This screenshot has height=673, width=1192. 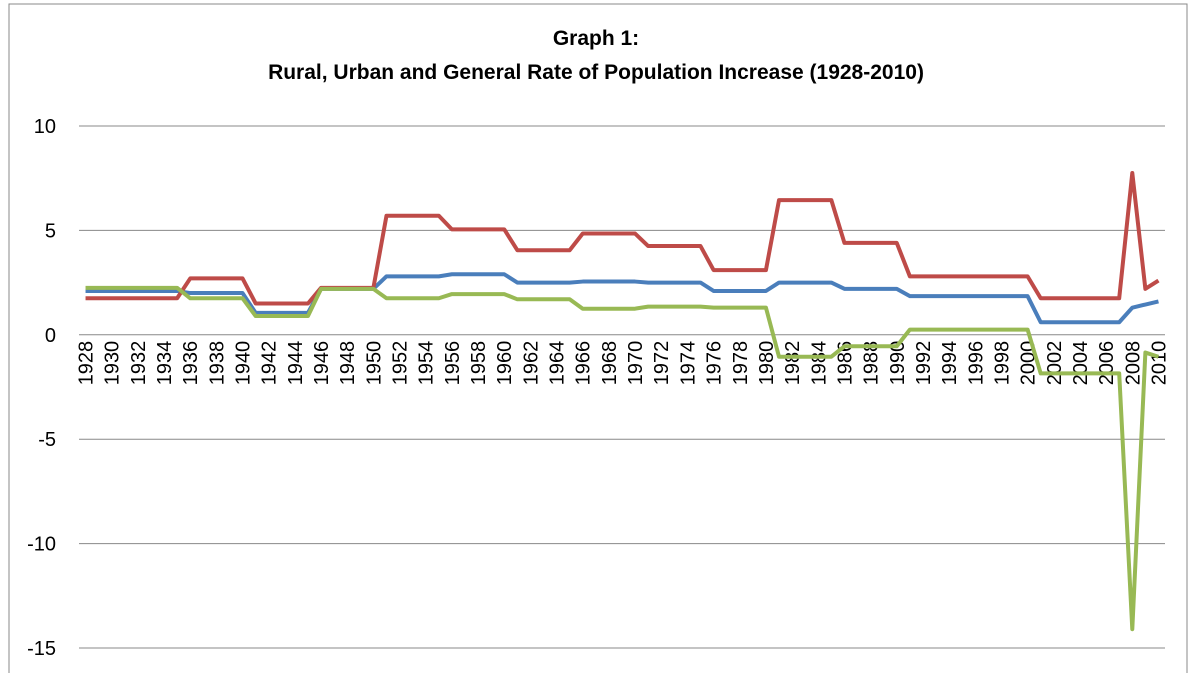 What do you see at coordinates (872, 363) in the screenshot?
I see `x-tick-label: 1988` at bounding box center [872, 363].